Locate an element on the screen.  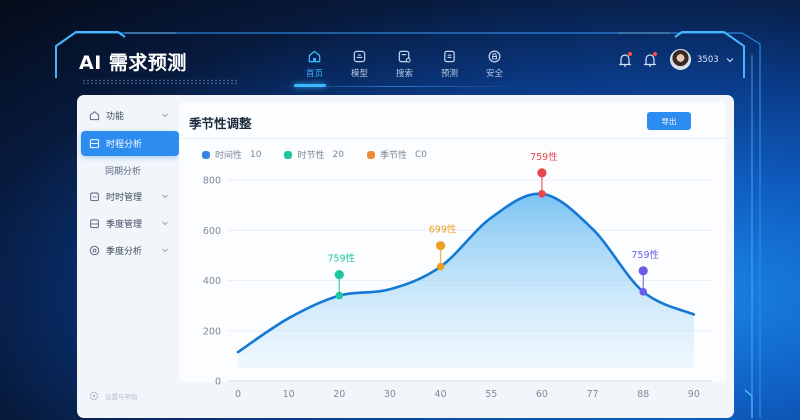
legend-label: 时节性 is located at coordinates (311, 156).